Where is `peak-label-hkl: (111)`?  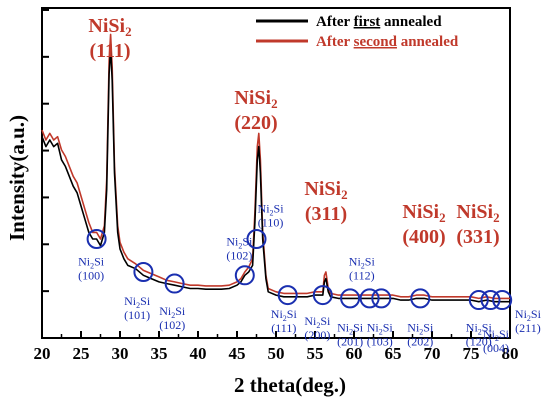 peak-label-hkl: (111) is located at coordinates (109, 51).